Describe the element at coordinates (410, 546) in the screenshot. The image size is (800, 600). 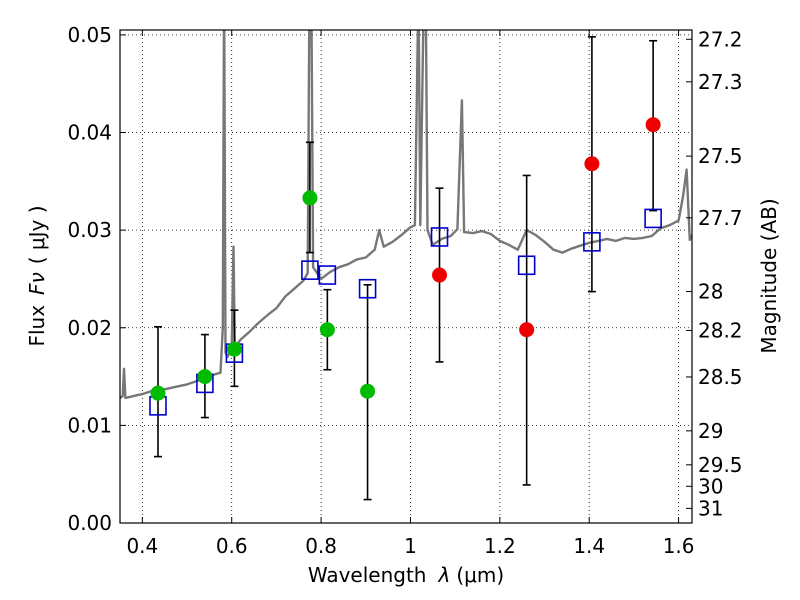
I see `x-tick-label: 1` at that location.